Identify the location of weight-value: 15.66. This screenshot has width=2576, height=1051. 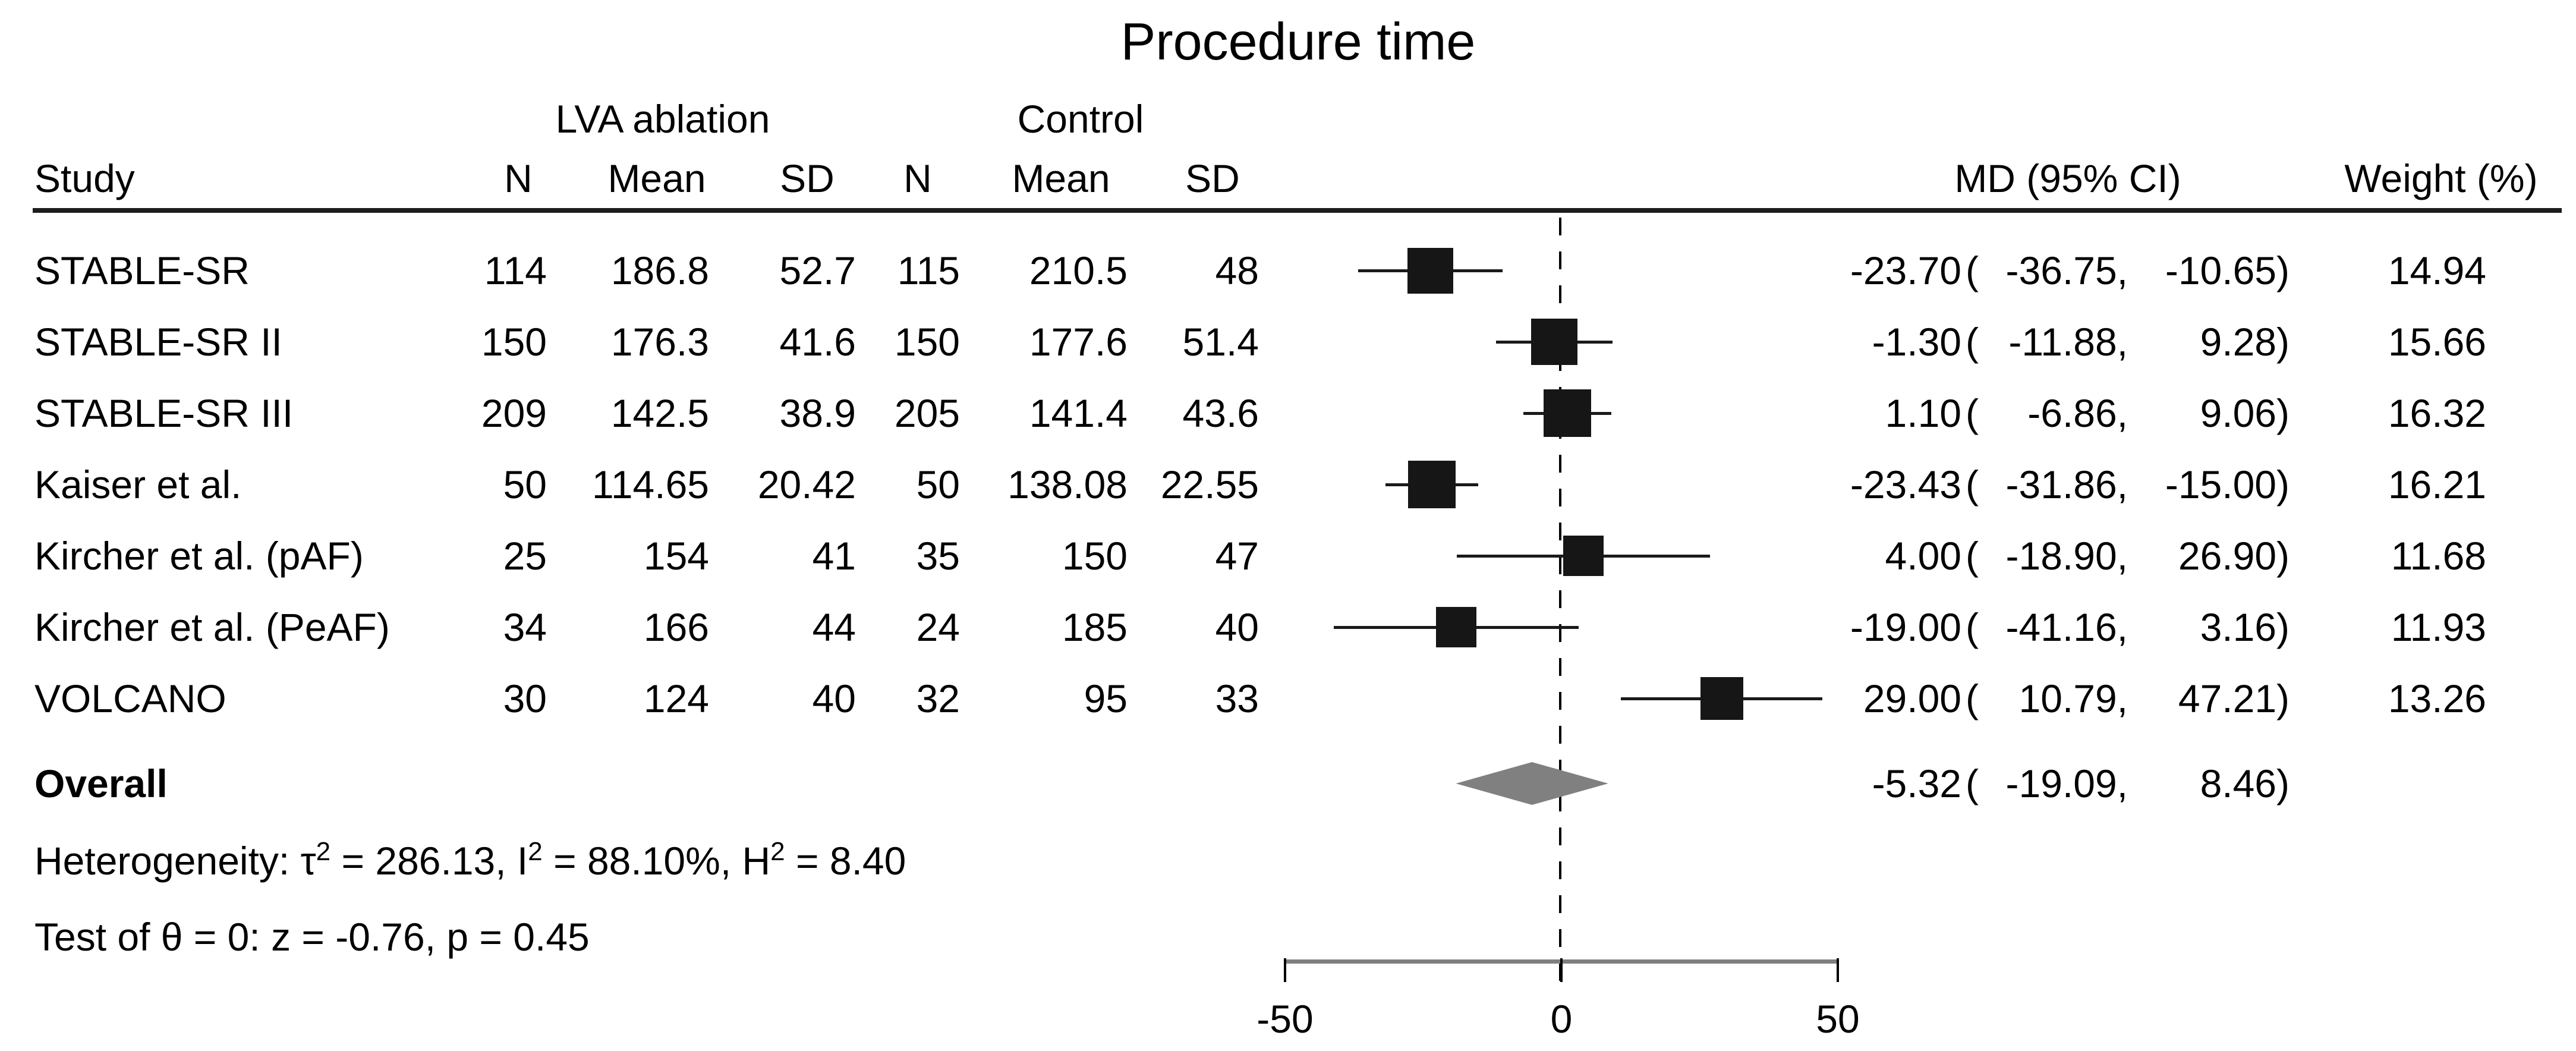
(2437, 342).